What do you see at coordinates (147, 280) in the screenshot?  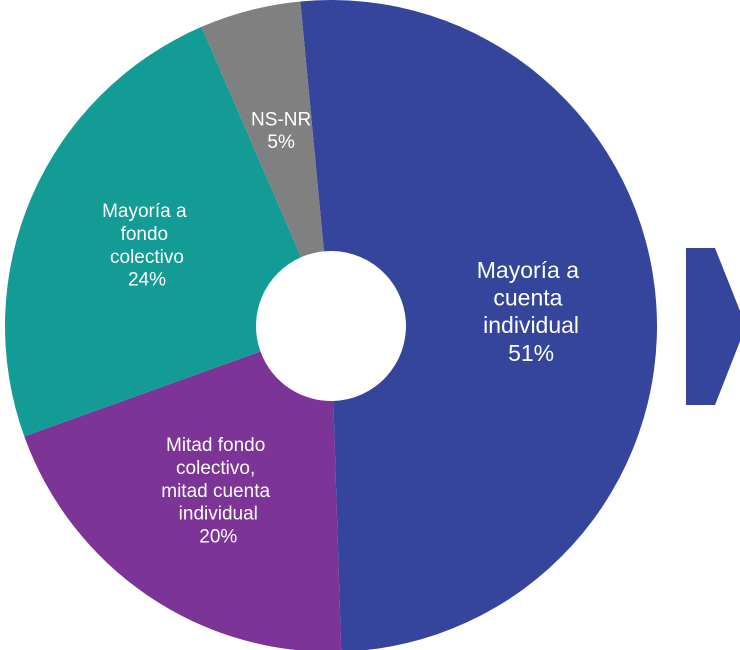 I see `value-label: 24%` at bounding box center [147, 280].